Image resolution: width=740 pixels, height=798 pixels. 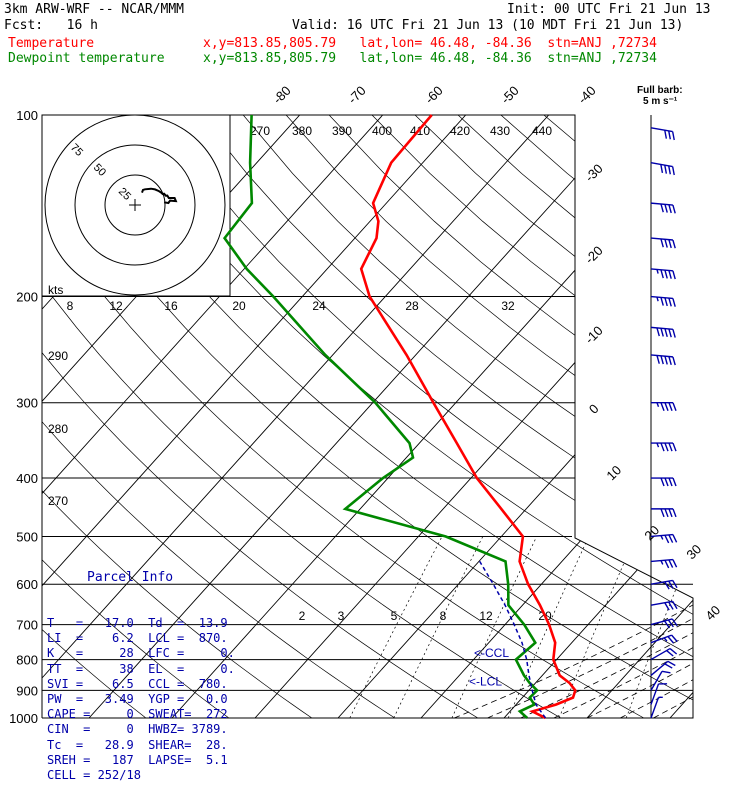 I want to click on hodograph-units: kts, so click(x=55, y=290).